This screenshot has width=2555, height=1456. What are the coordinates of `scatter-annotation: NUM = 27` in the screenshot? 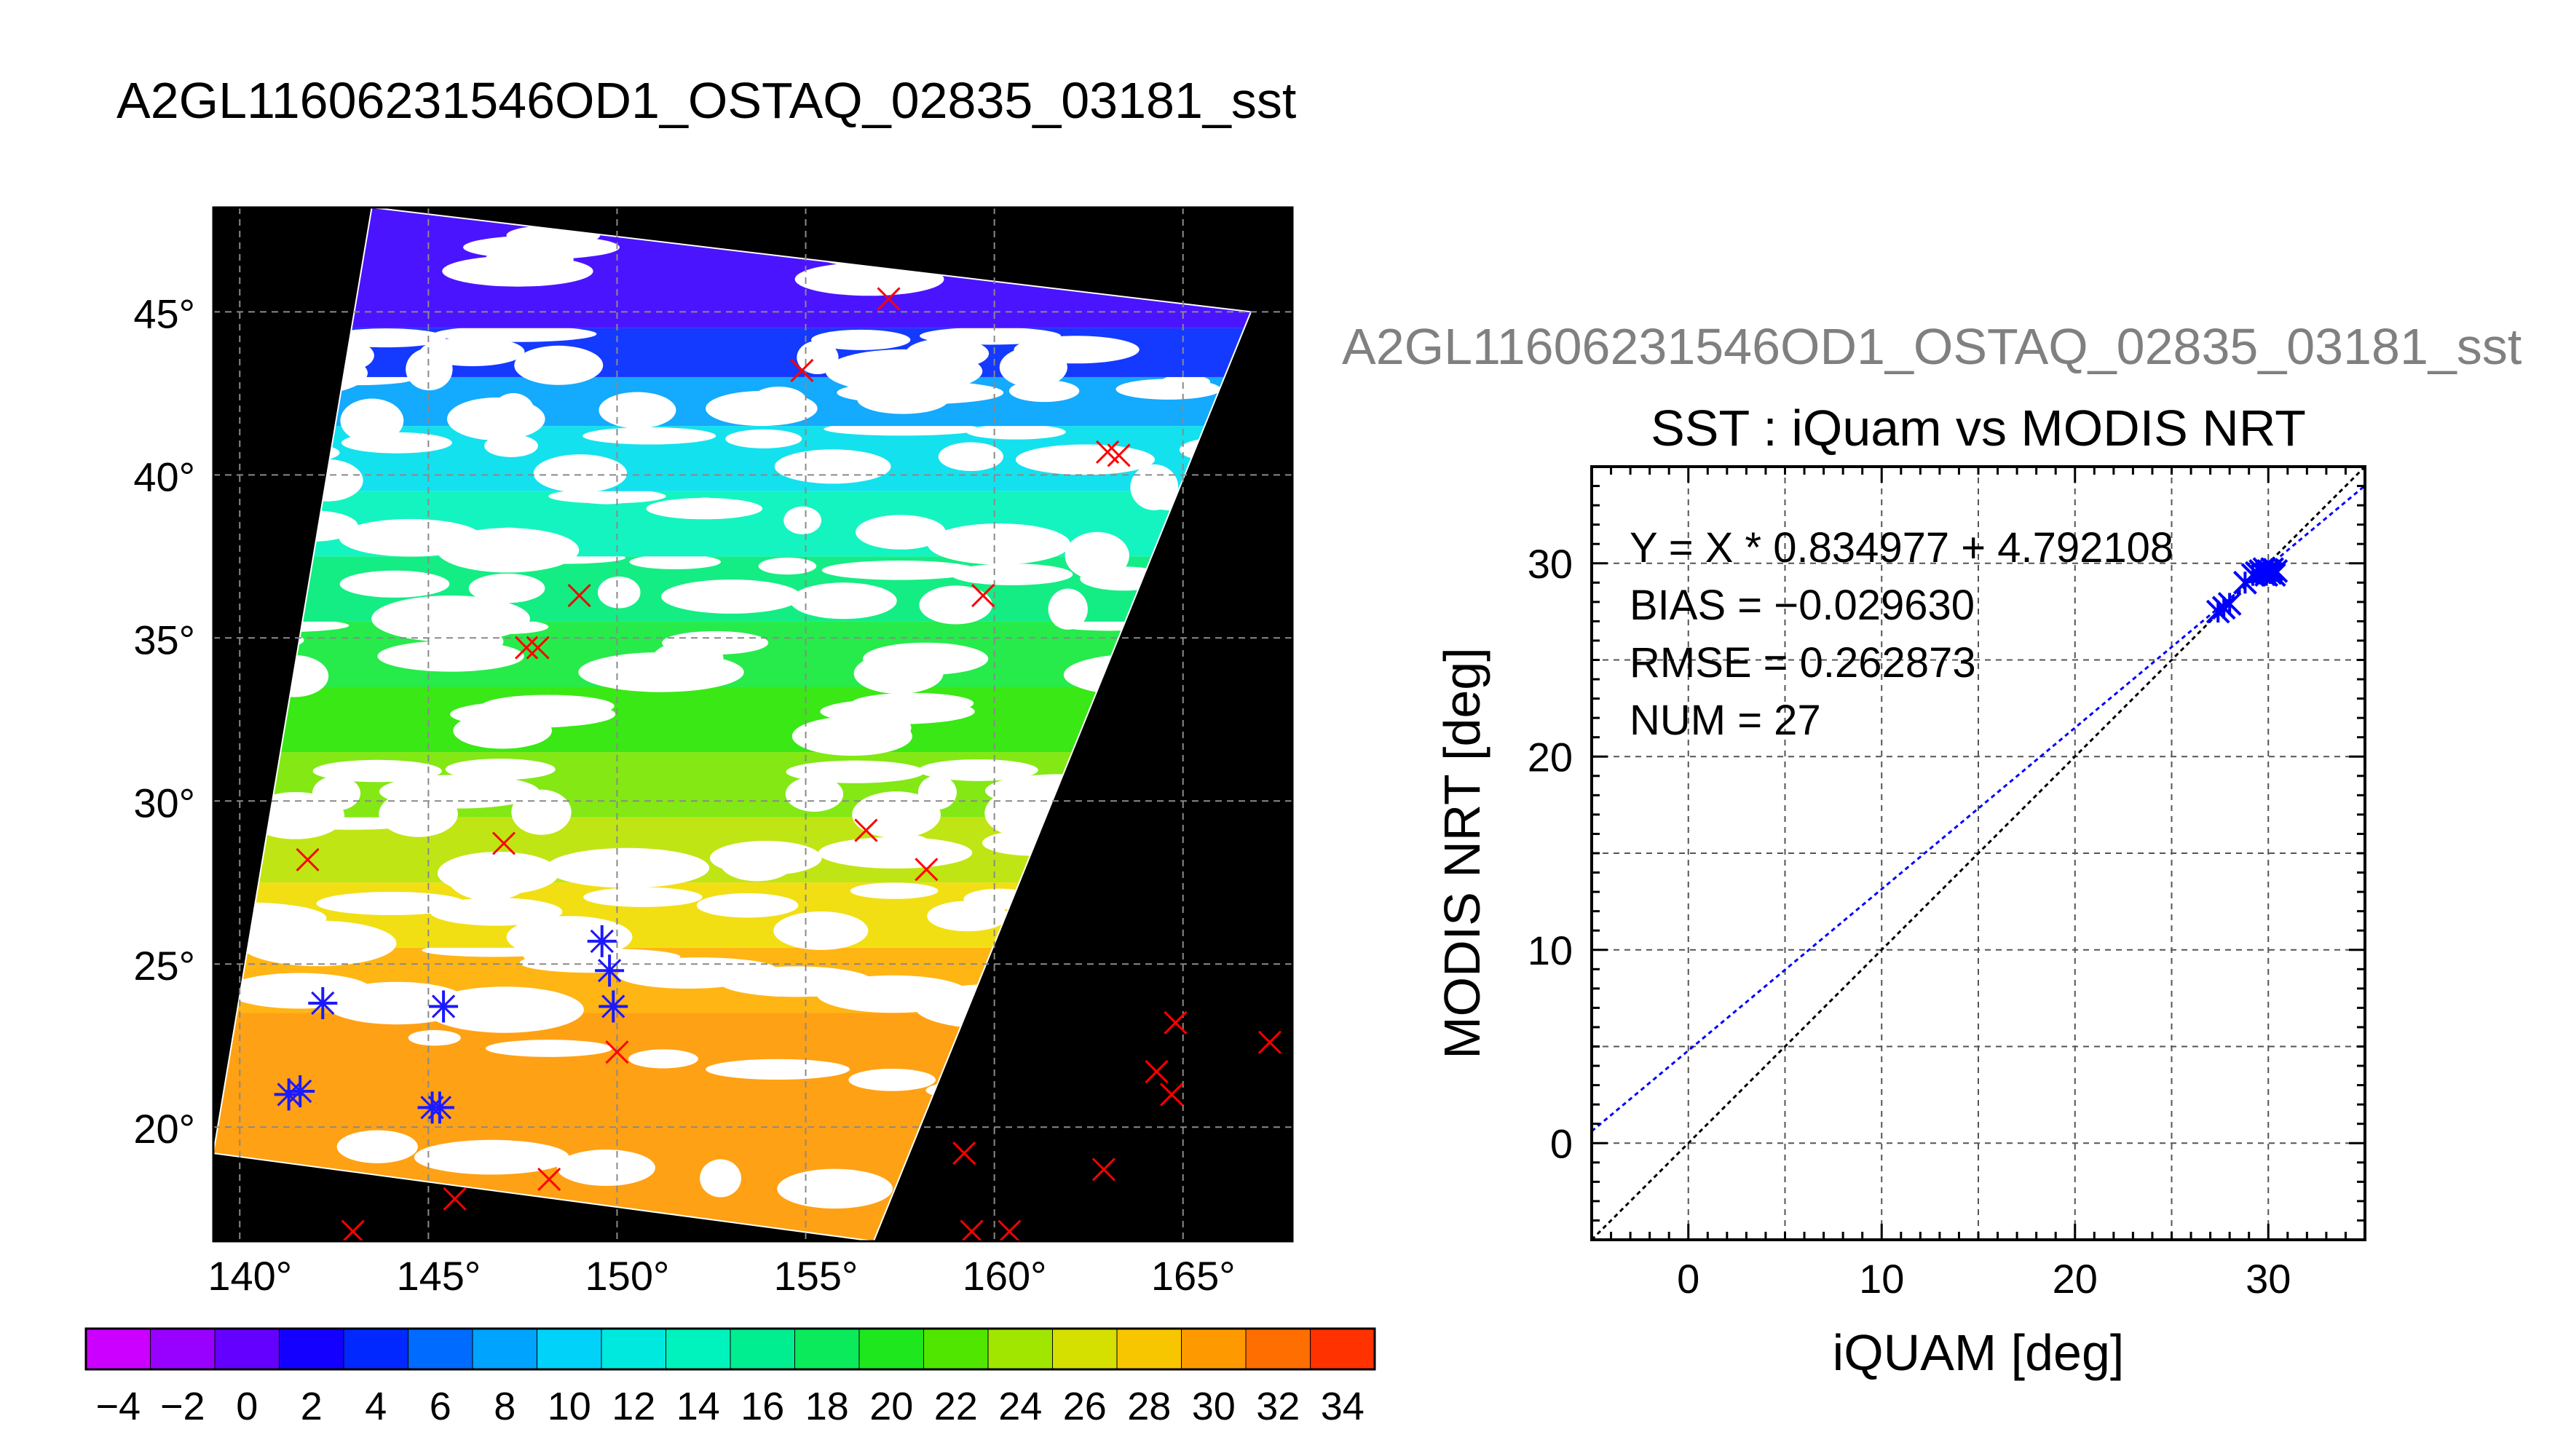 It's located at (1725, 720).